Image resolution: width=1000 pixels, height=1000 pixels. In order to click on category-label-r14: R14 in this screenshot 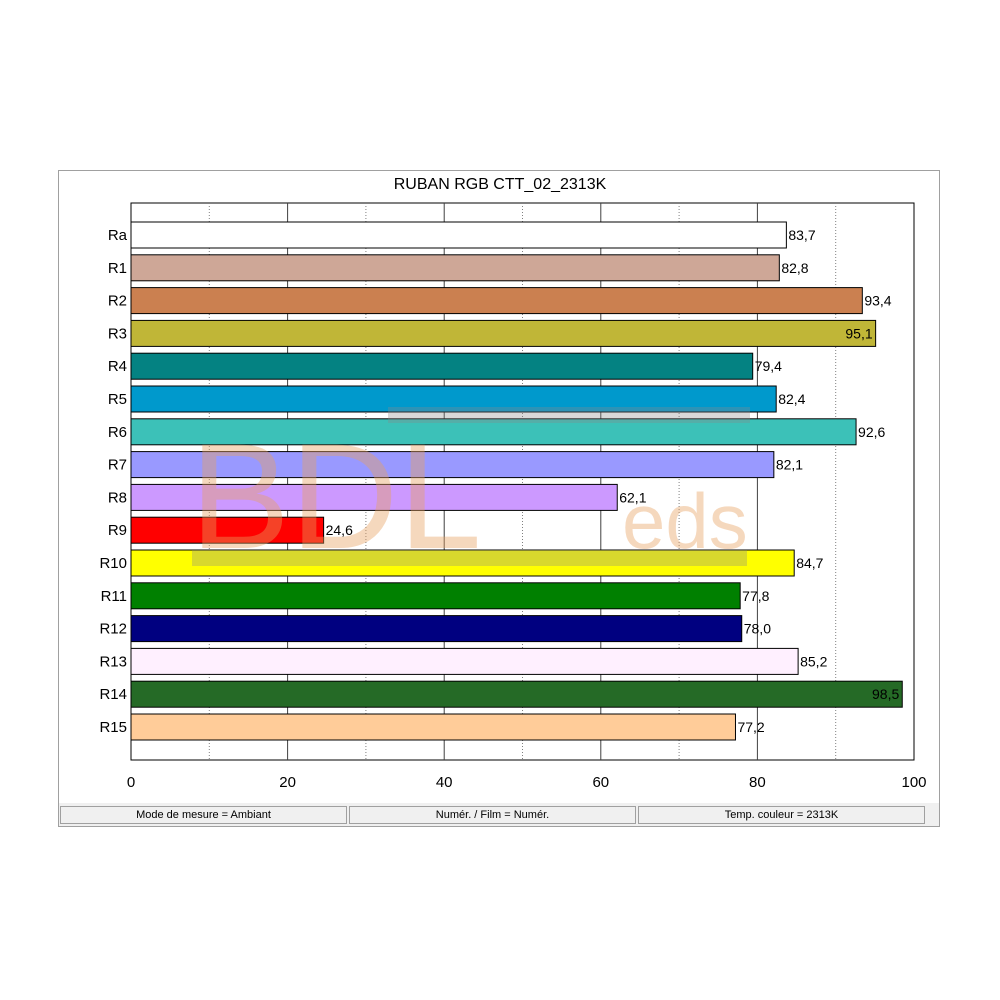, I will do `click(113, 694)`.